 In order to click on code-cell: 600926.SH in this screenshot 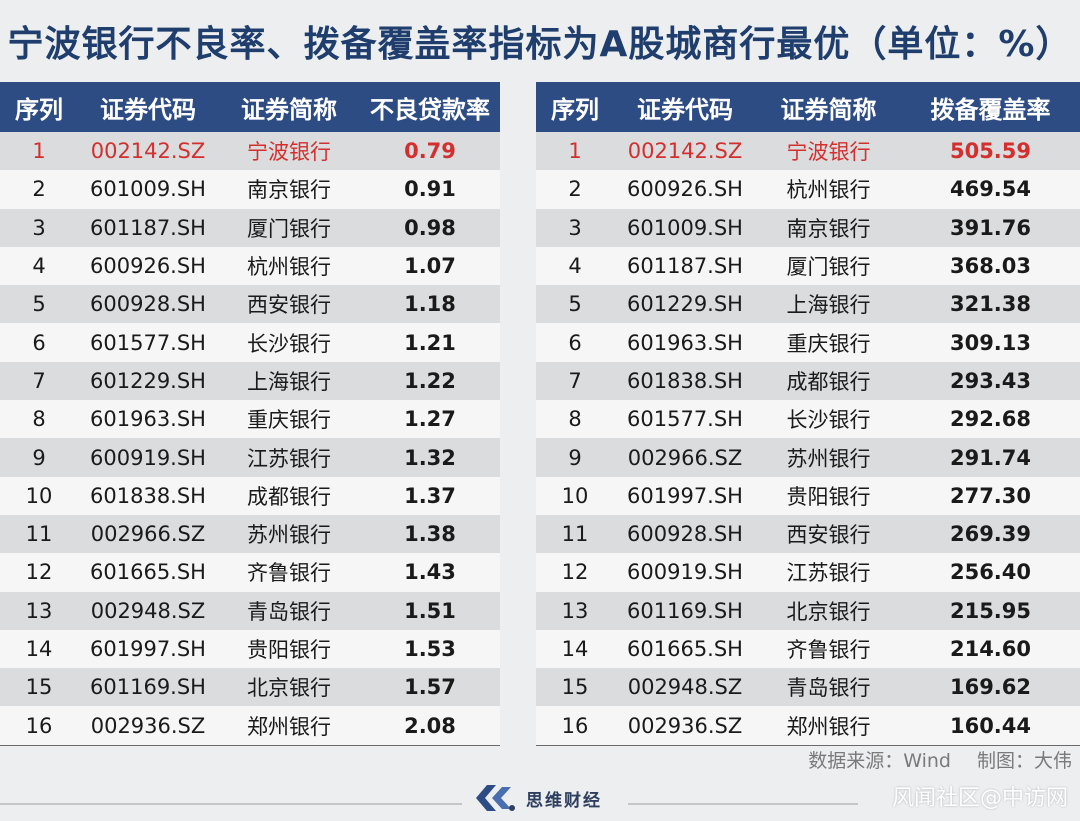, I will do `click(685, 189)`.